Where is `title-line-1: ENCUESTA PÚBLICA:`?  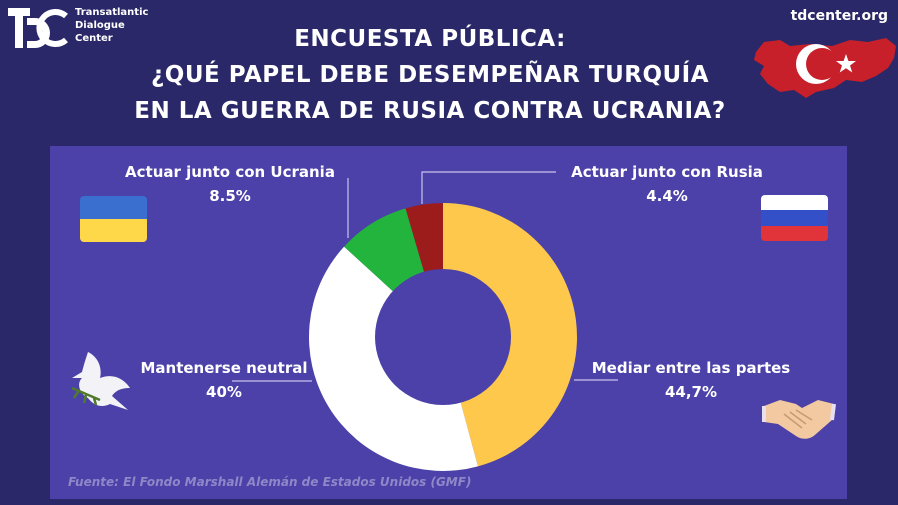
title-line-1: ENCUESTA PÚBLICA: is located at coordinates (430, 39).